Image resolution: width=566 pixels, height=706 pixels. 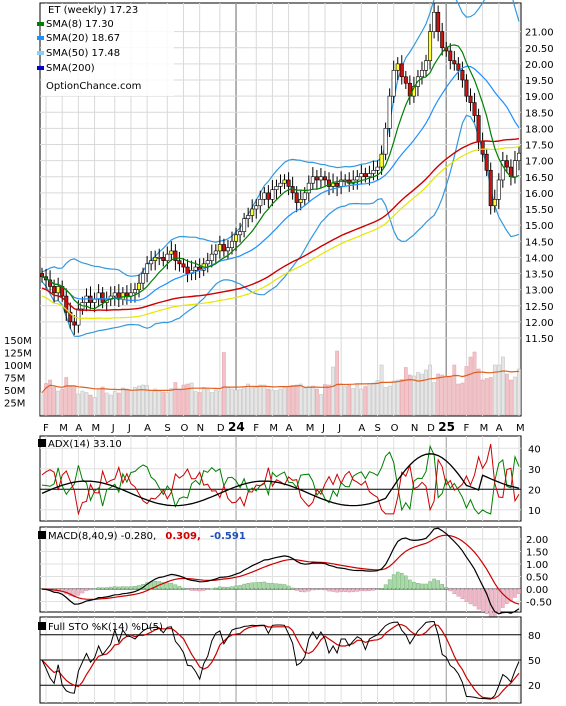 I want to click on macd-y-tick: -0.50, so click(x=539, y=603).